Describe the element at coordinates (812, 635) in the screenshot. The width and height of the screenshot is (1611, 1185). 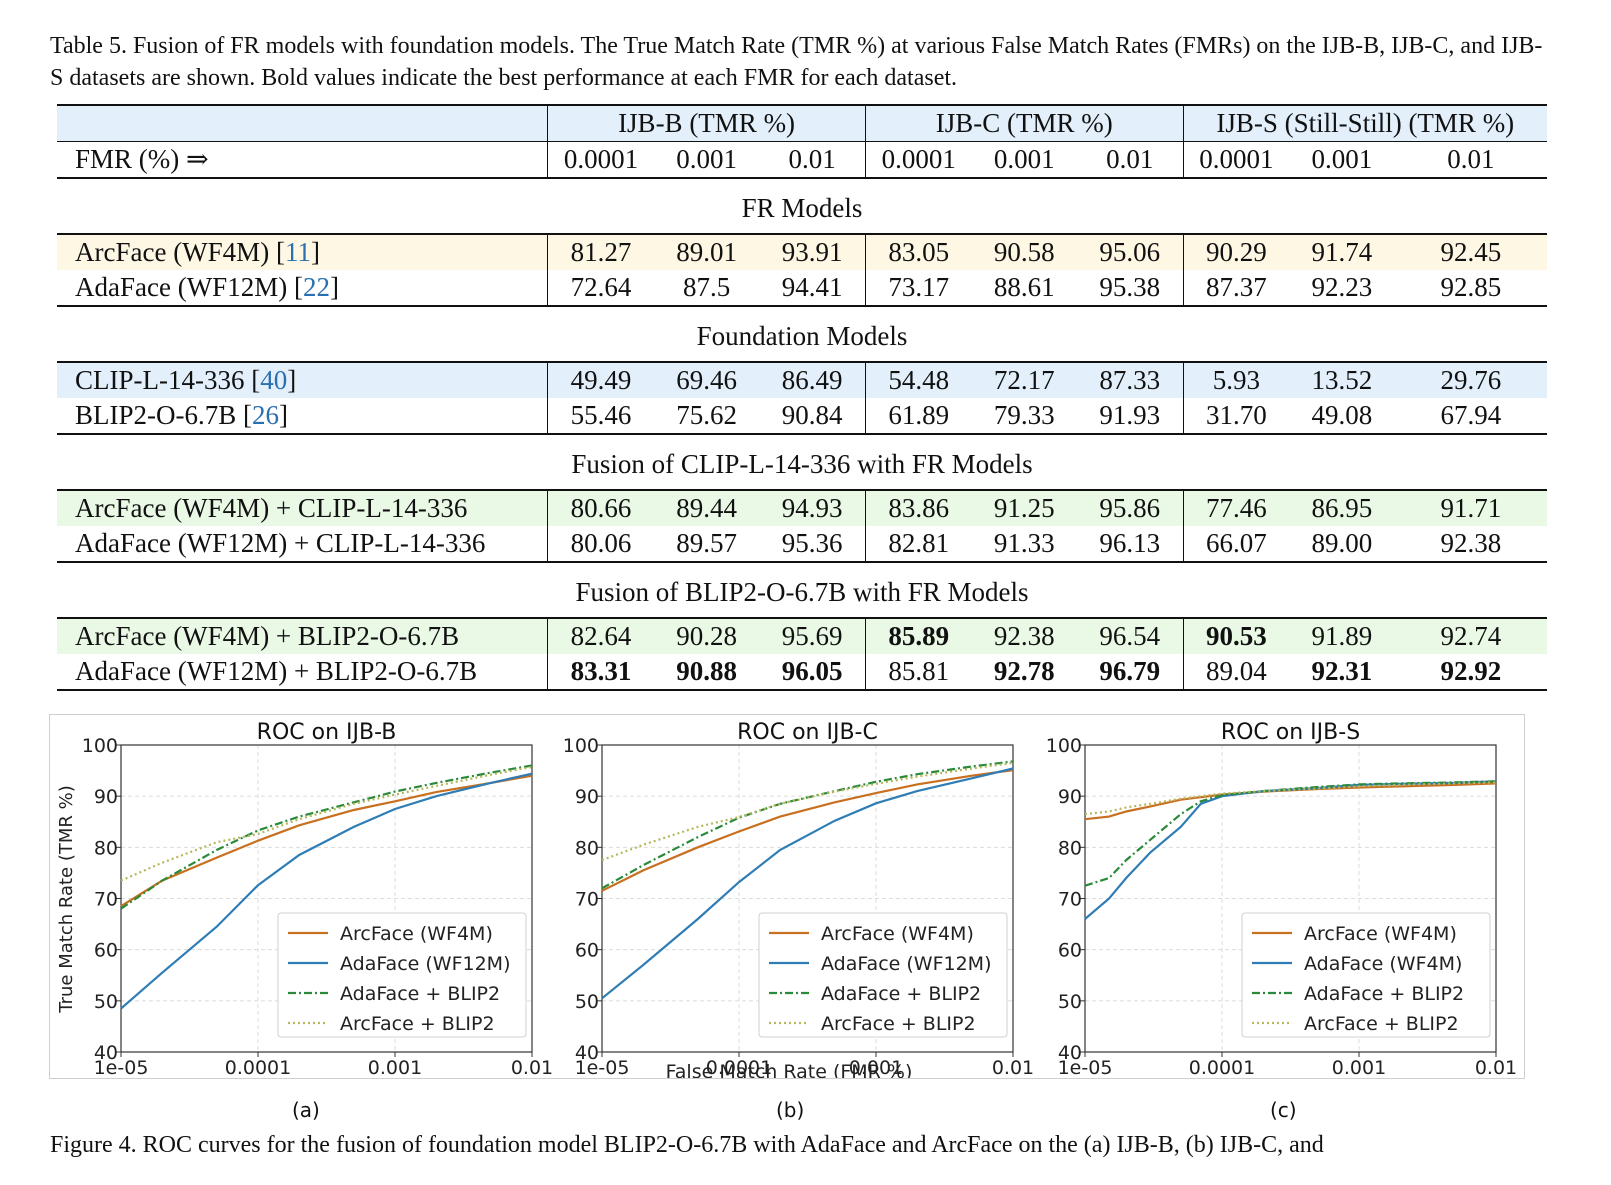
I see `value-cell: 95.69` at that location.